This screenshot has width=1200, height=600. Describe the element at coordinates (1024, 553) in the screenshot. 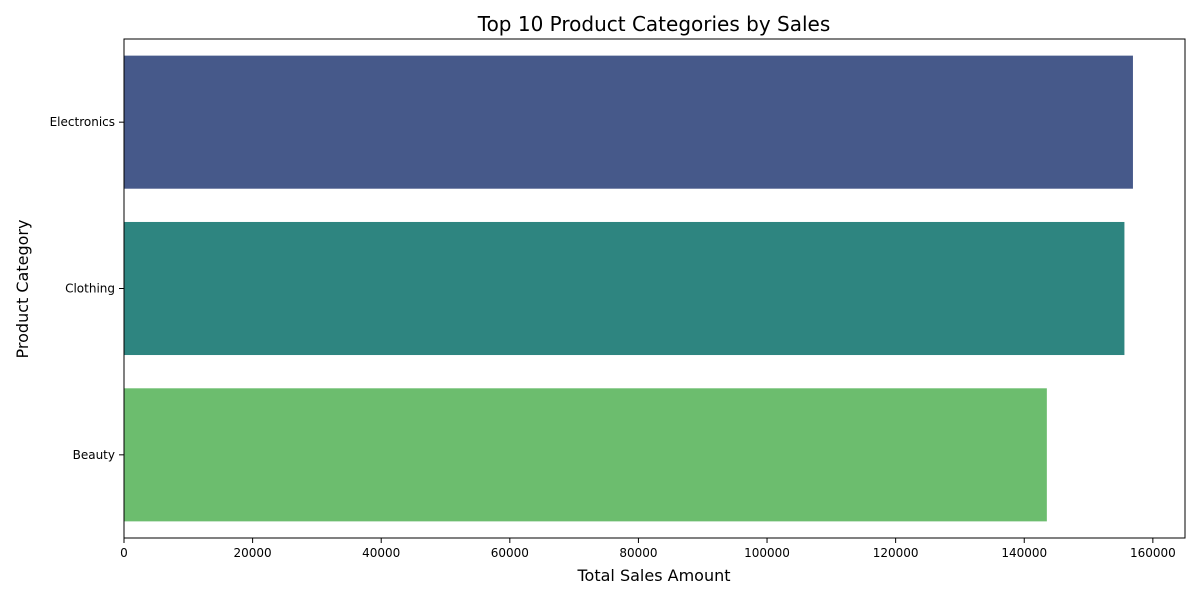

I see `x-tick-label: 140000` at that location.